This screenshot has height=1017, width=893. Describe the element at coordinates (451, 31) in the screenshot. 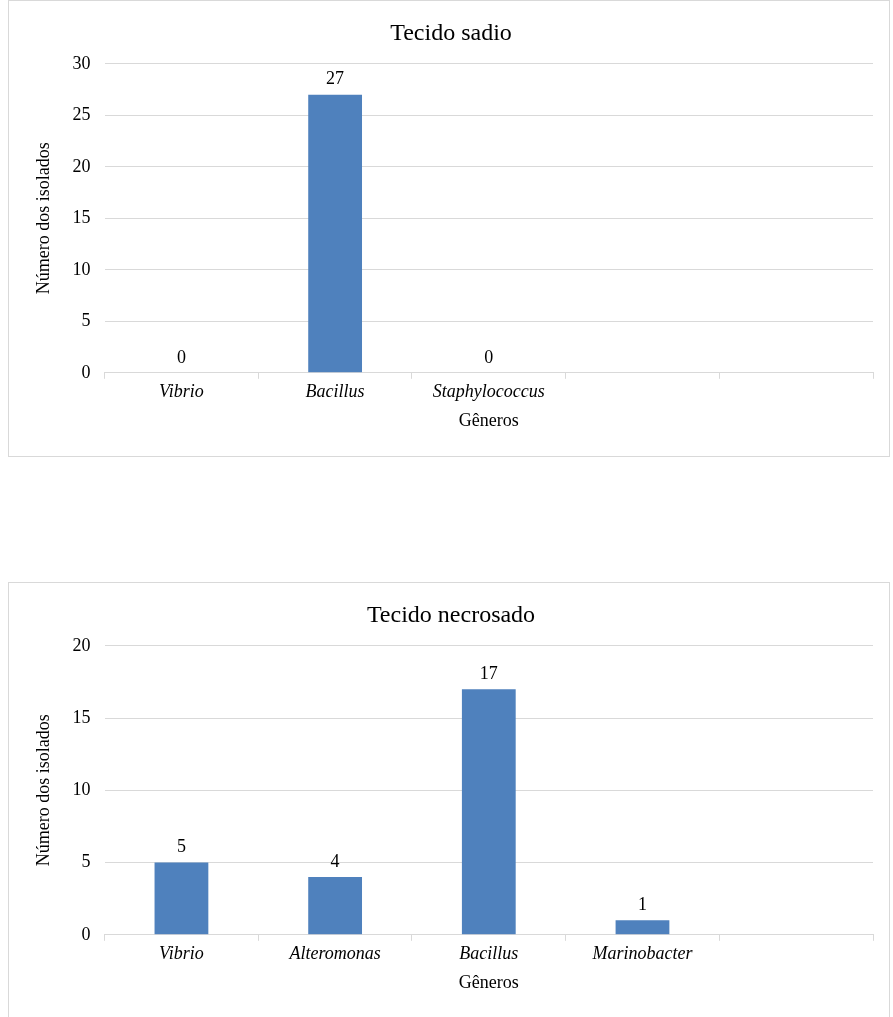

I see `chart-title: Tecido sadio` at that location.